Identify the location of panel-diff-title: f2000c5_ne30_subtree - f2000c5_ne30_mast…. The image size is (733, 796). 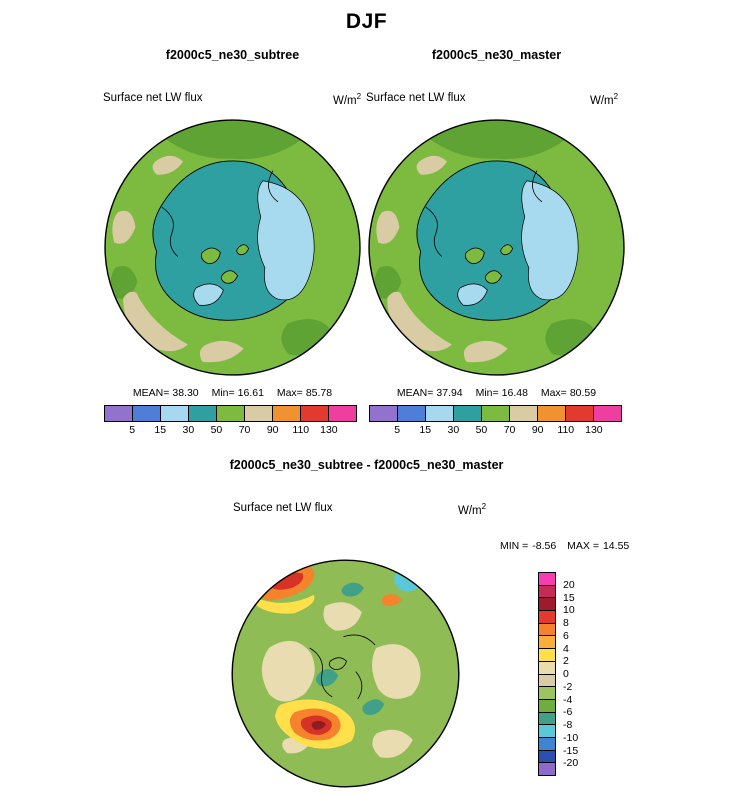
(366, 465).